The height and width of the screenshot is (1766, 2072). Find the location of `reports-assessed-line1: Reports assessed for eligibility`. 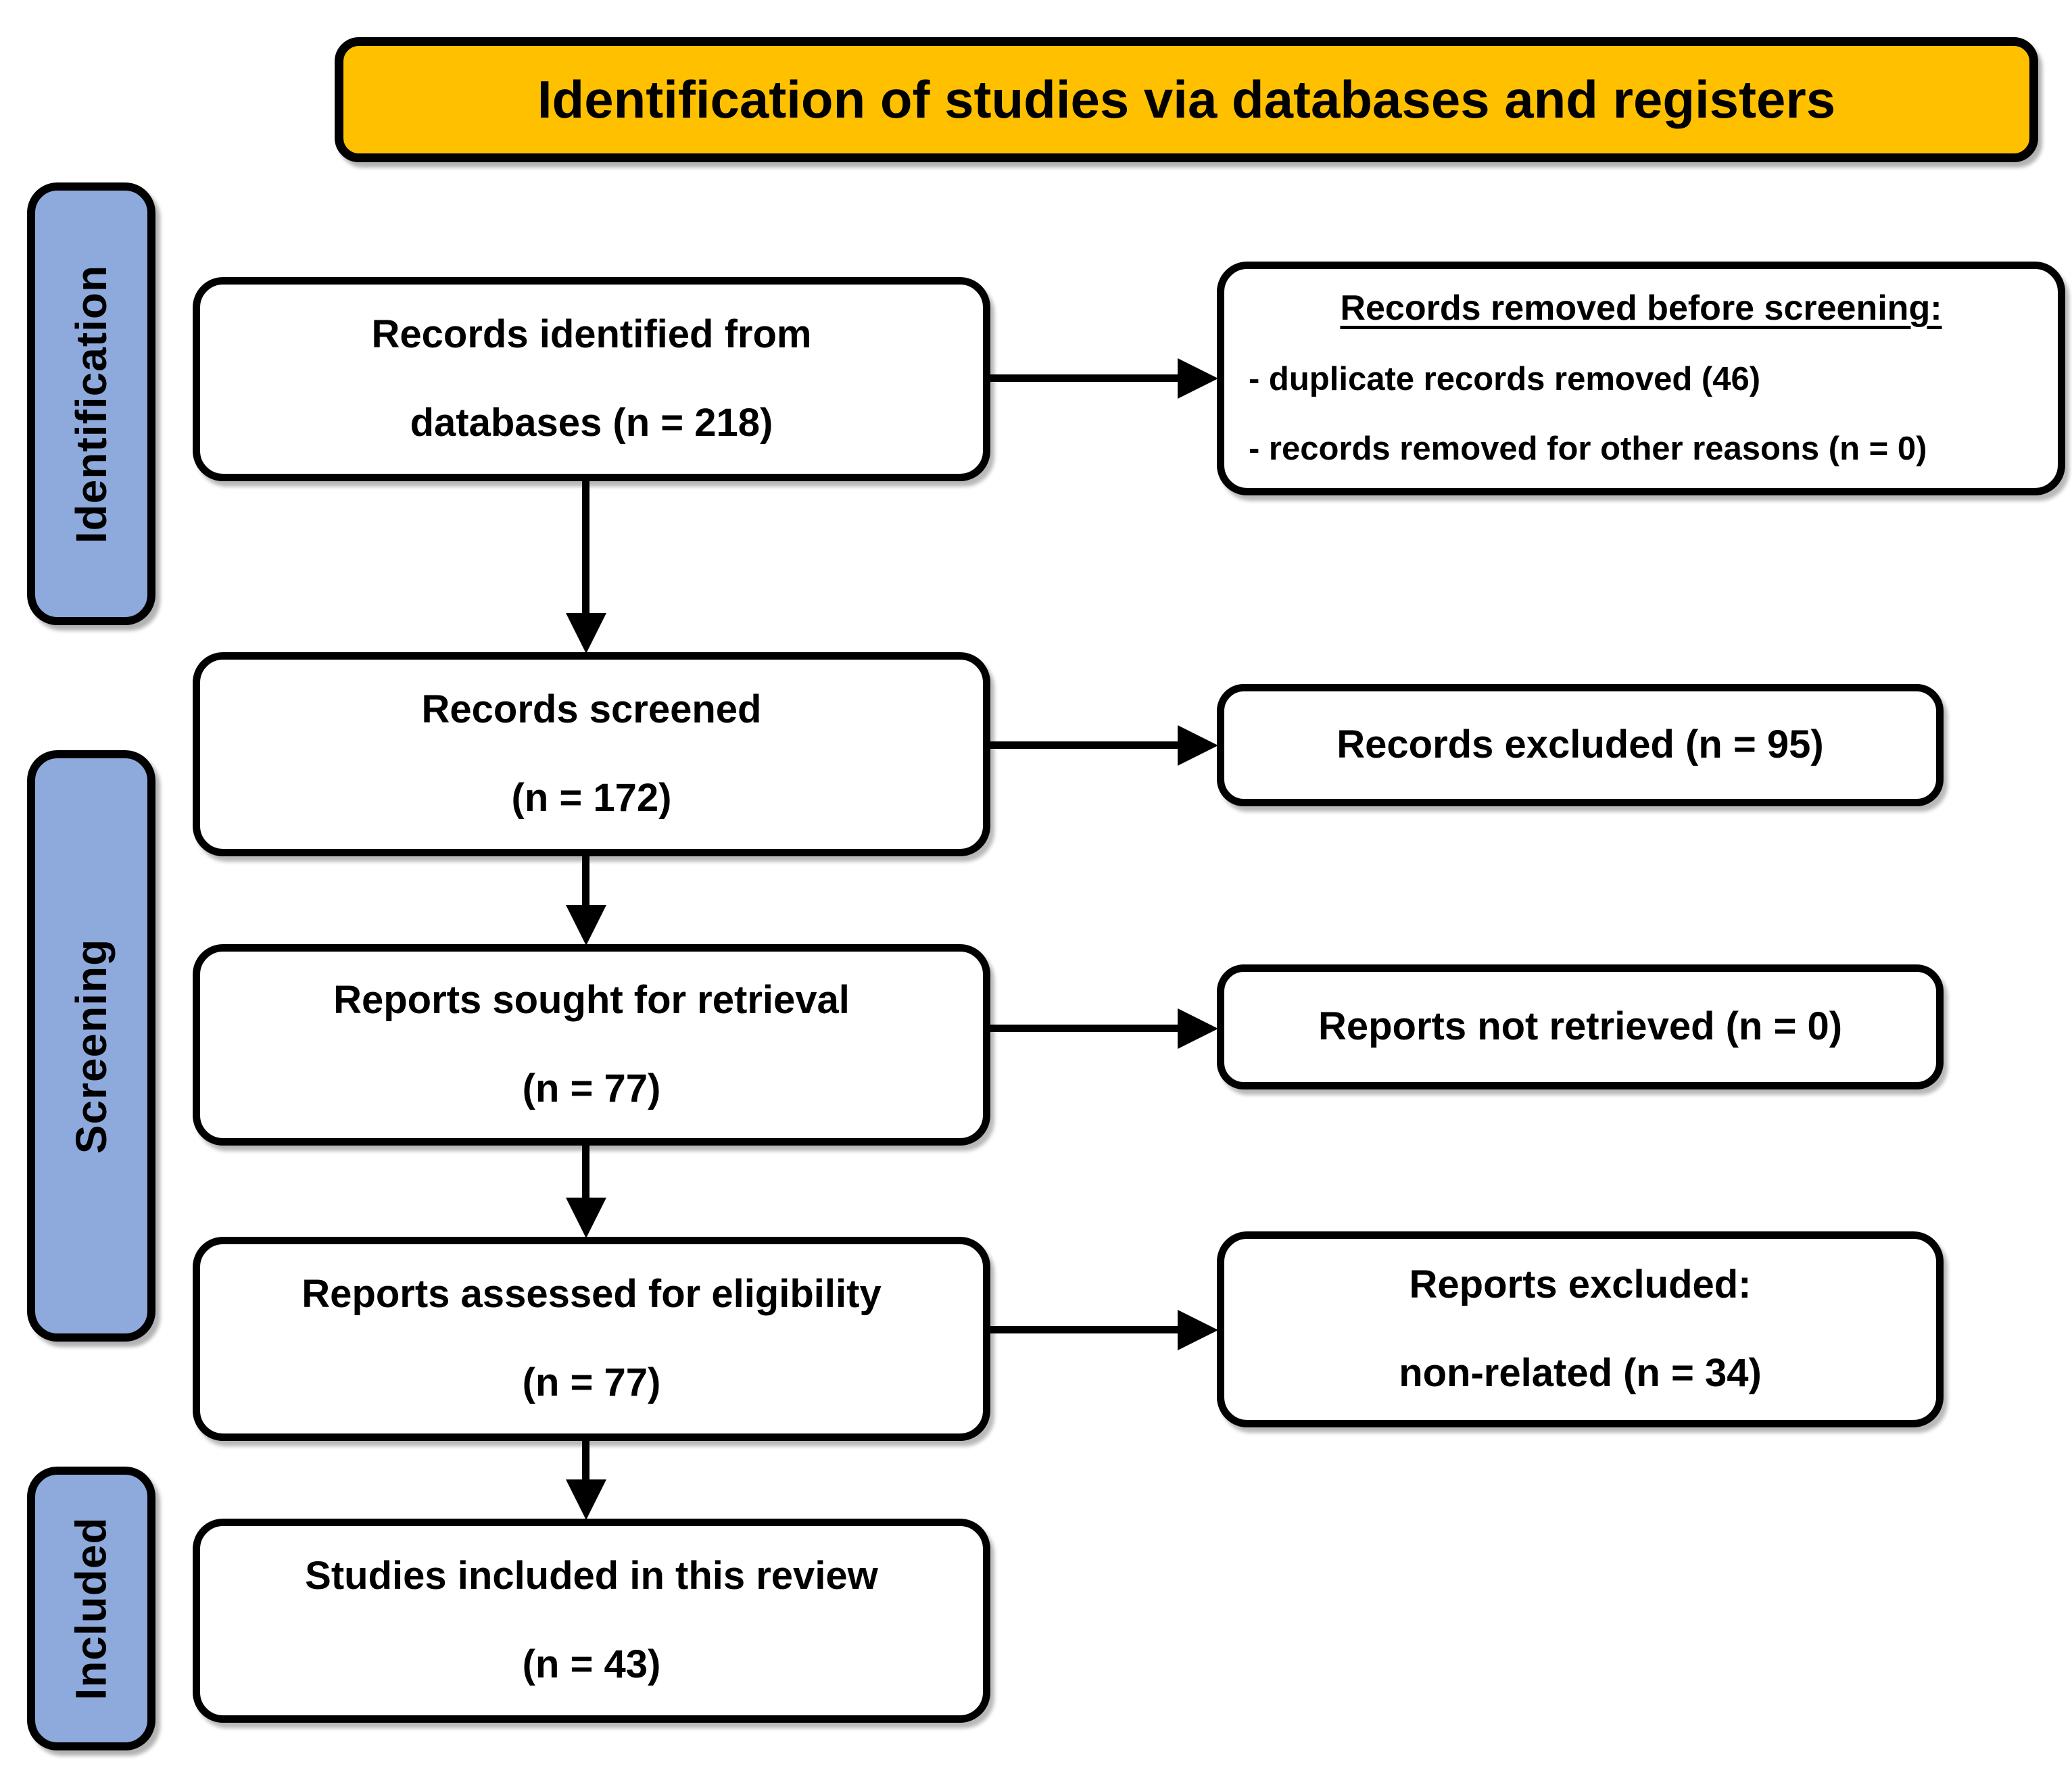

reports-assessed-line1: Reports assessed for eligibility is located at coordinates (592, 1294).